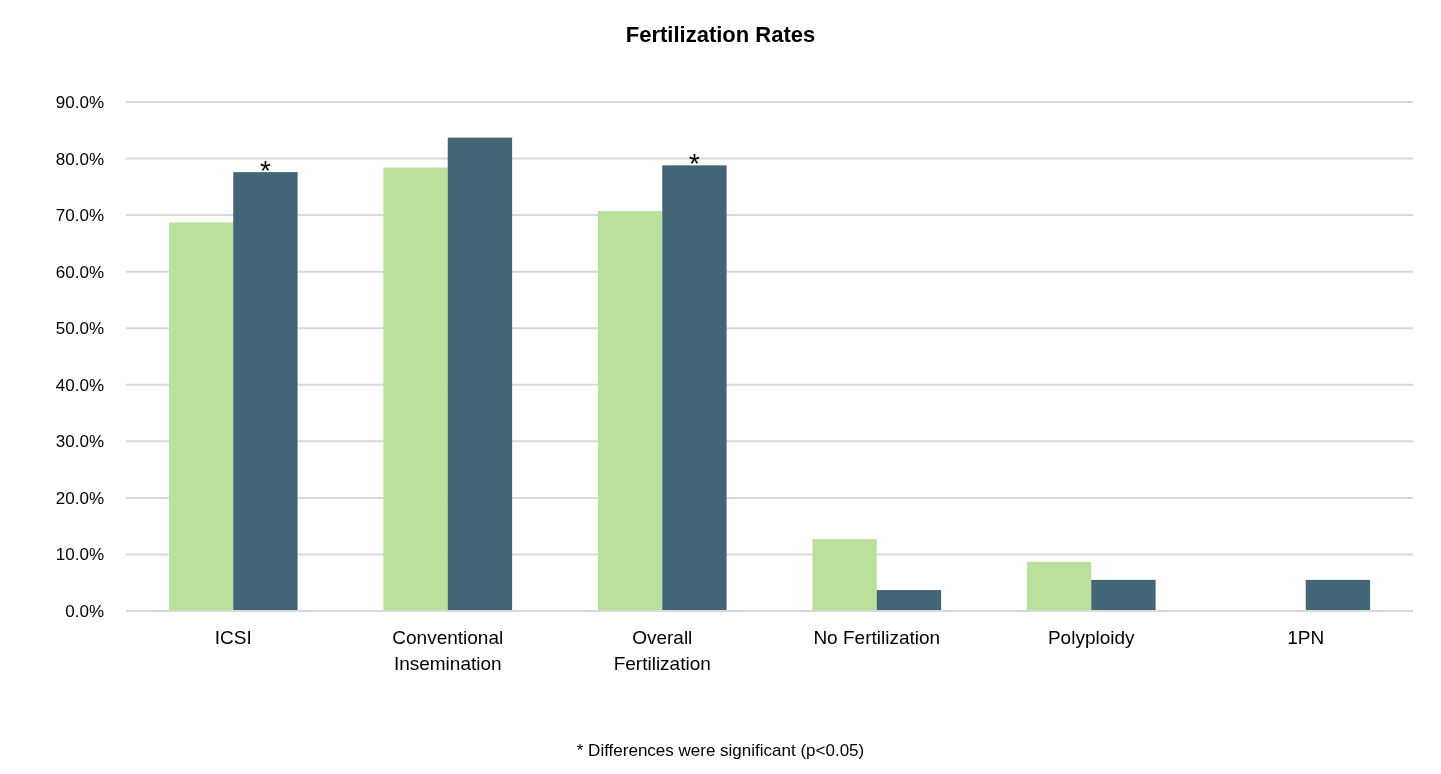 The width and height of the screenshot is (1441, 774). Describe the element at coordinates (79, 555) in the screenshot. I see `y-tick-label: 10.0%` at that location.